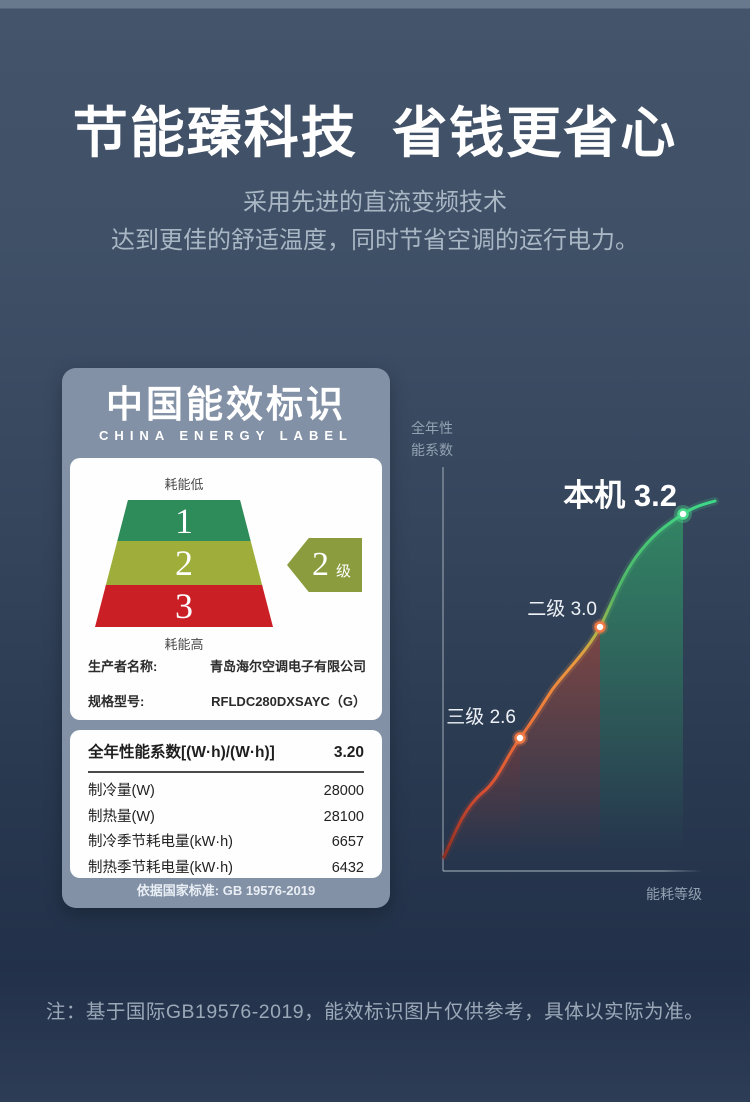 This screenshot has width=750, height=1102. Describe the element at coordinates (343, 791) in the screenshot. I see `cooling-capacity-value: 28000` at that location.